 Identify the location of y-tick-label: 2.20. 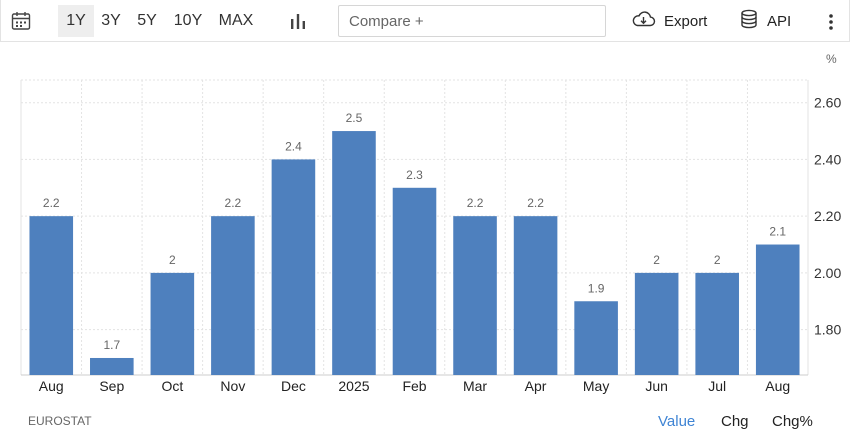
(827, 216).